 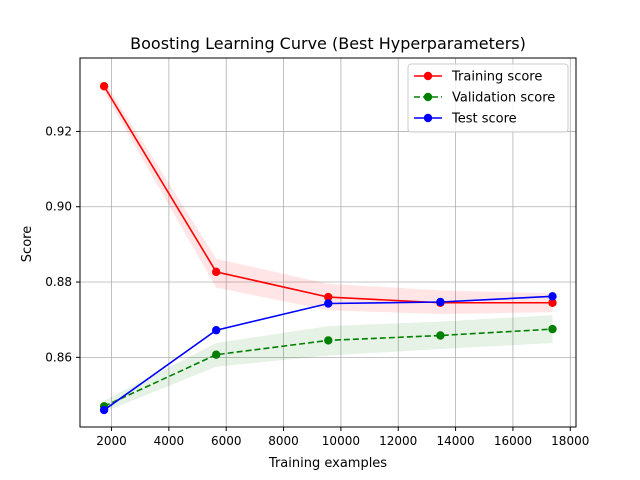 I want to click on y-tick-label: 0.88, so click(x=58, y=282).